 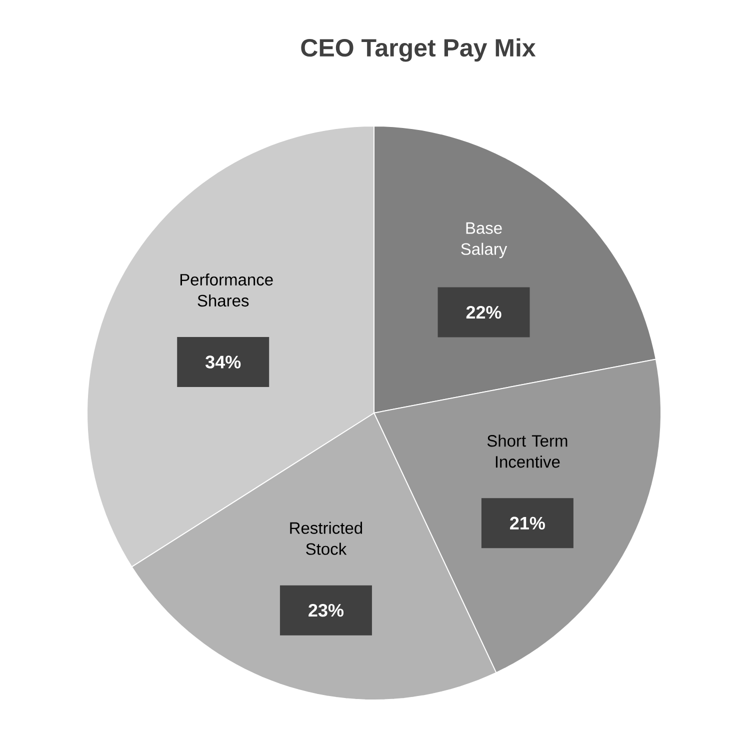 What do you see at coordinates (326, 610) in the screenshot?
I see `data-label: 23%` at bounding box center [326, 610].